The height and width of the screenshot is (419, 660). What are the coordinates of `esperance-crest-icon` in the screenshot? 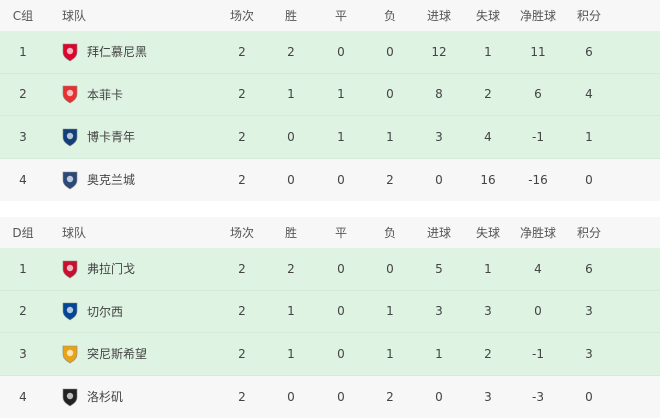 It's located at (70, 354).